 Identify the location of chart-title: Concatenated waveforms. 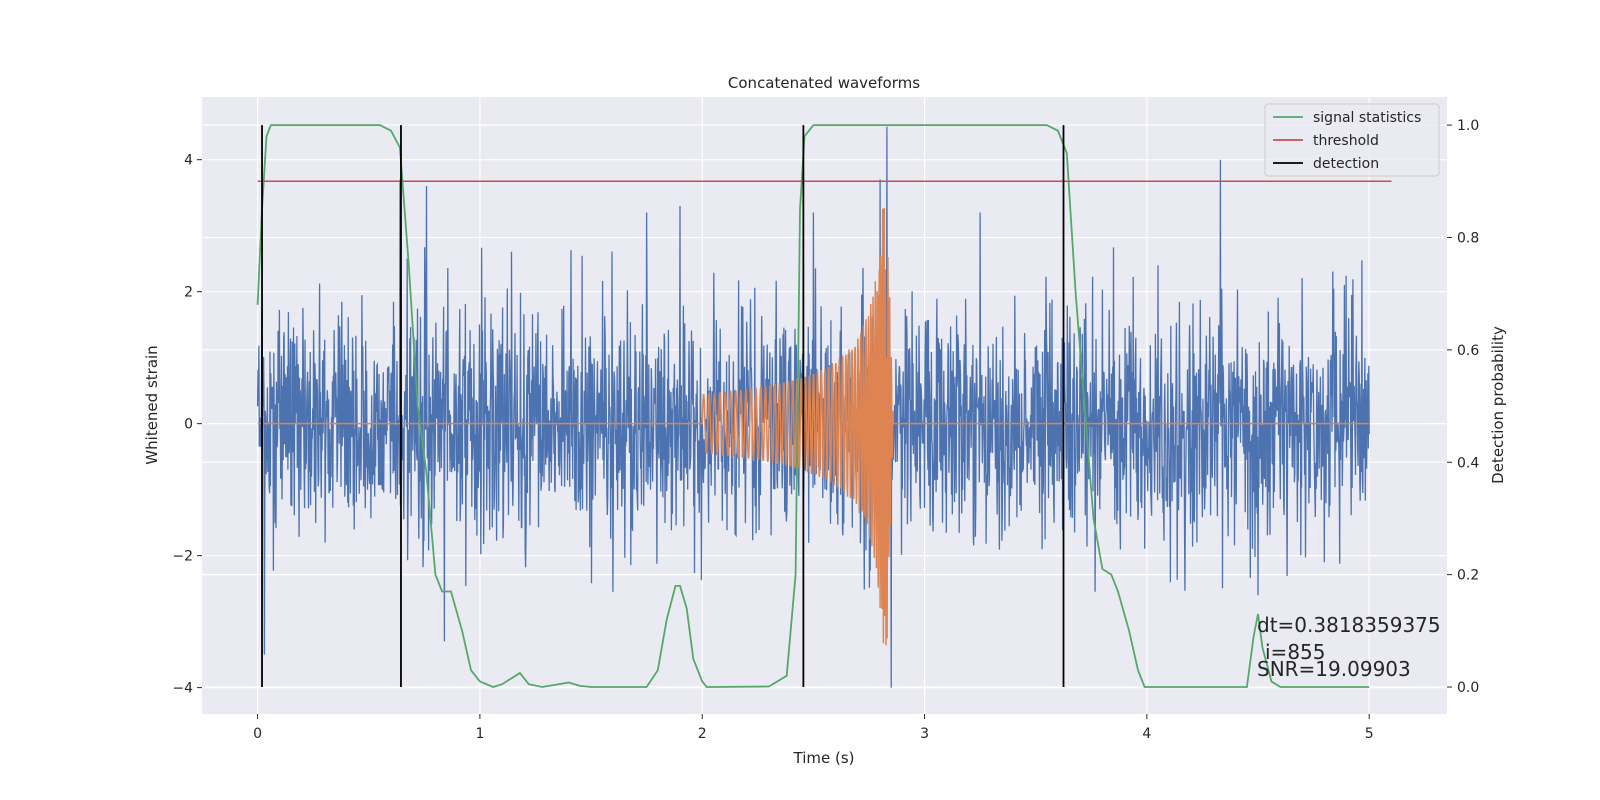
(824, 83).